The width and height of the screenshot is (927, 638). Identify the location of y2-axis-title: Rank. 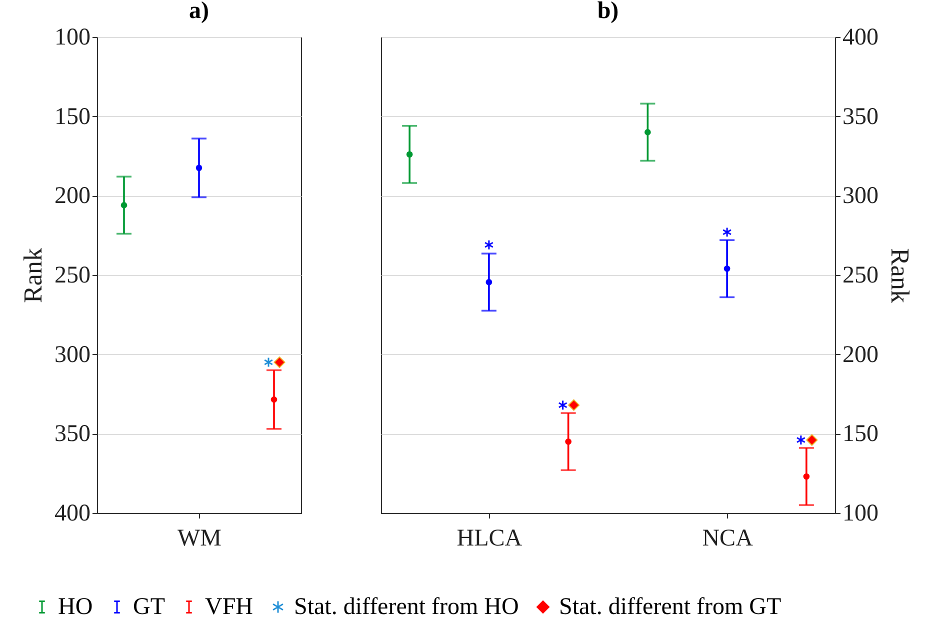
(900, 275).